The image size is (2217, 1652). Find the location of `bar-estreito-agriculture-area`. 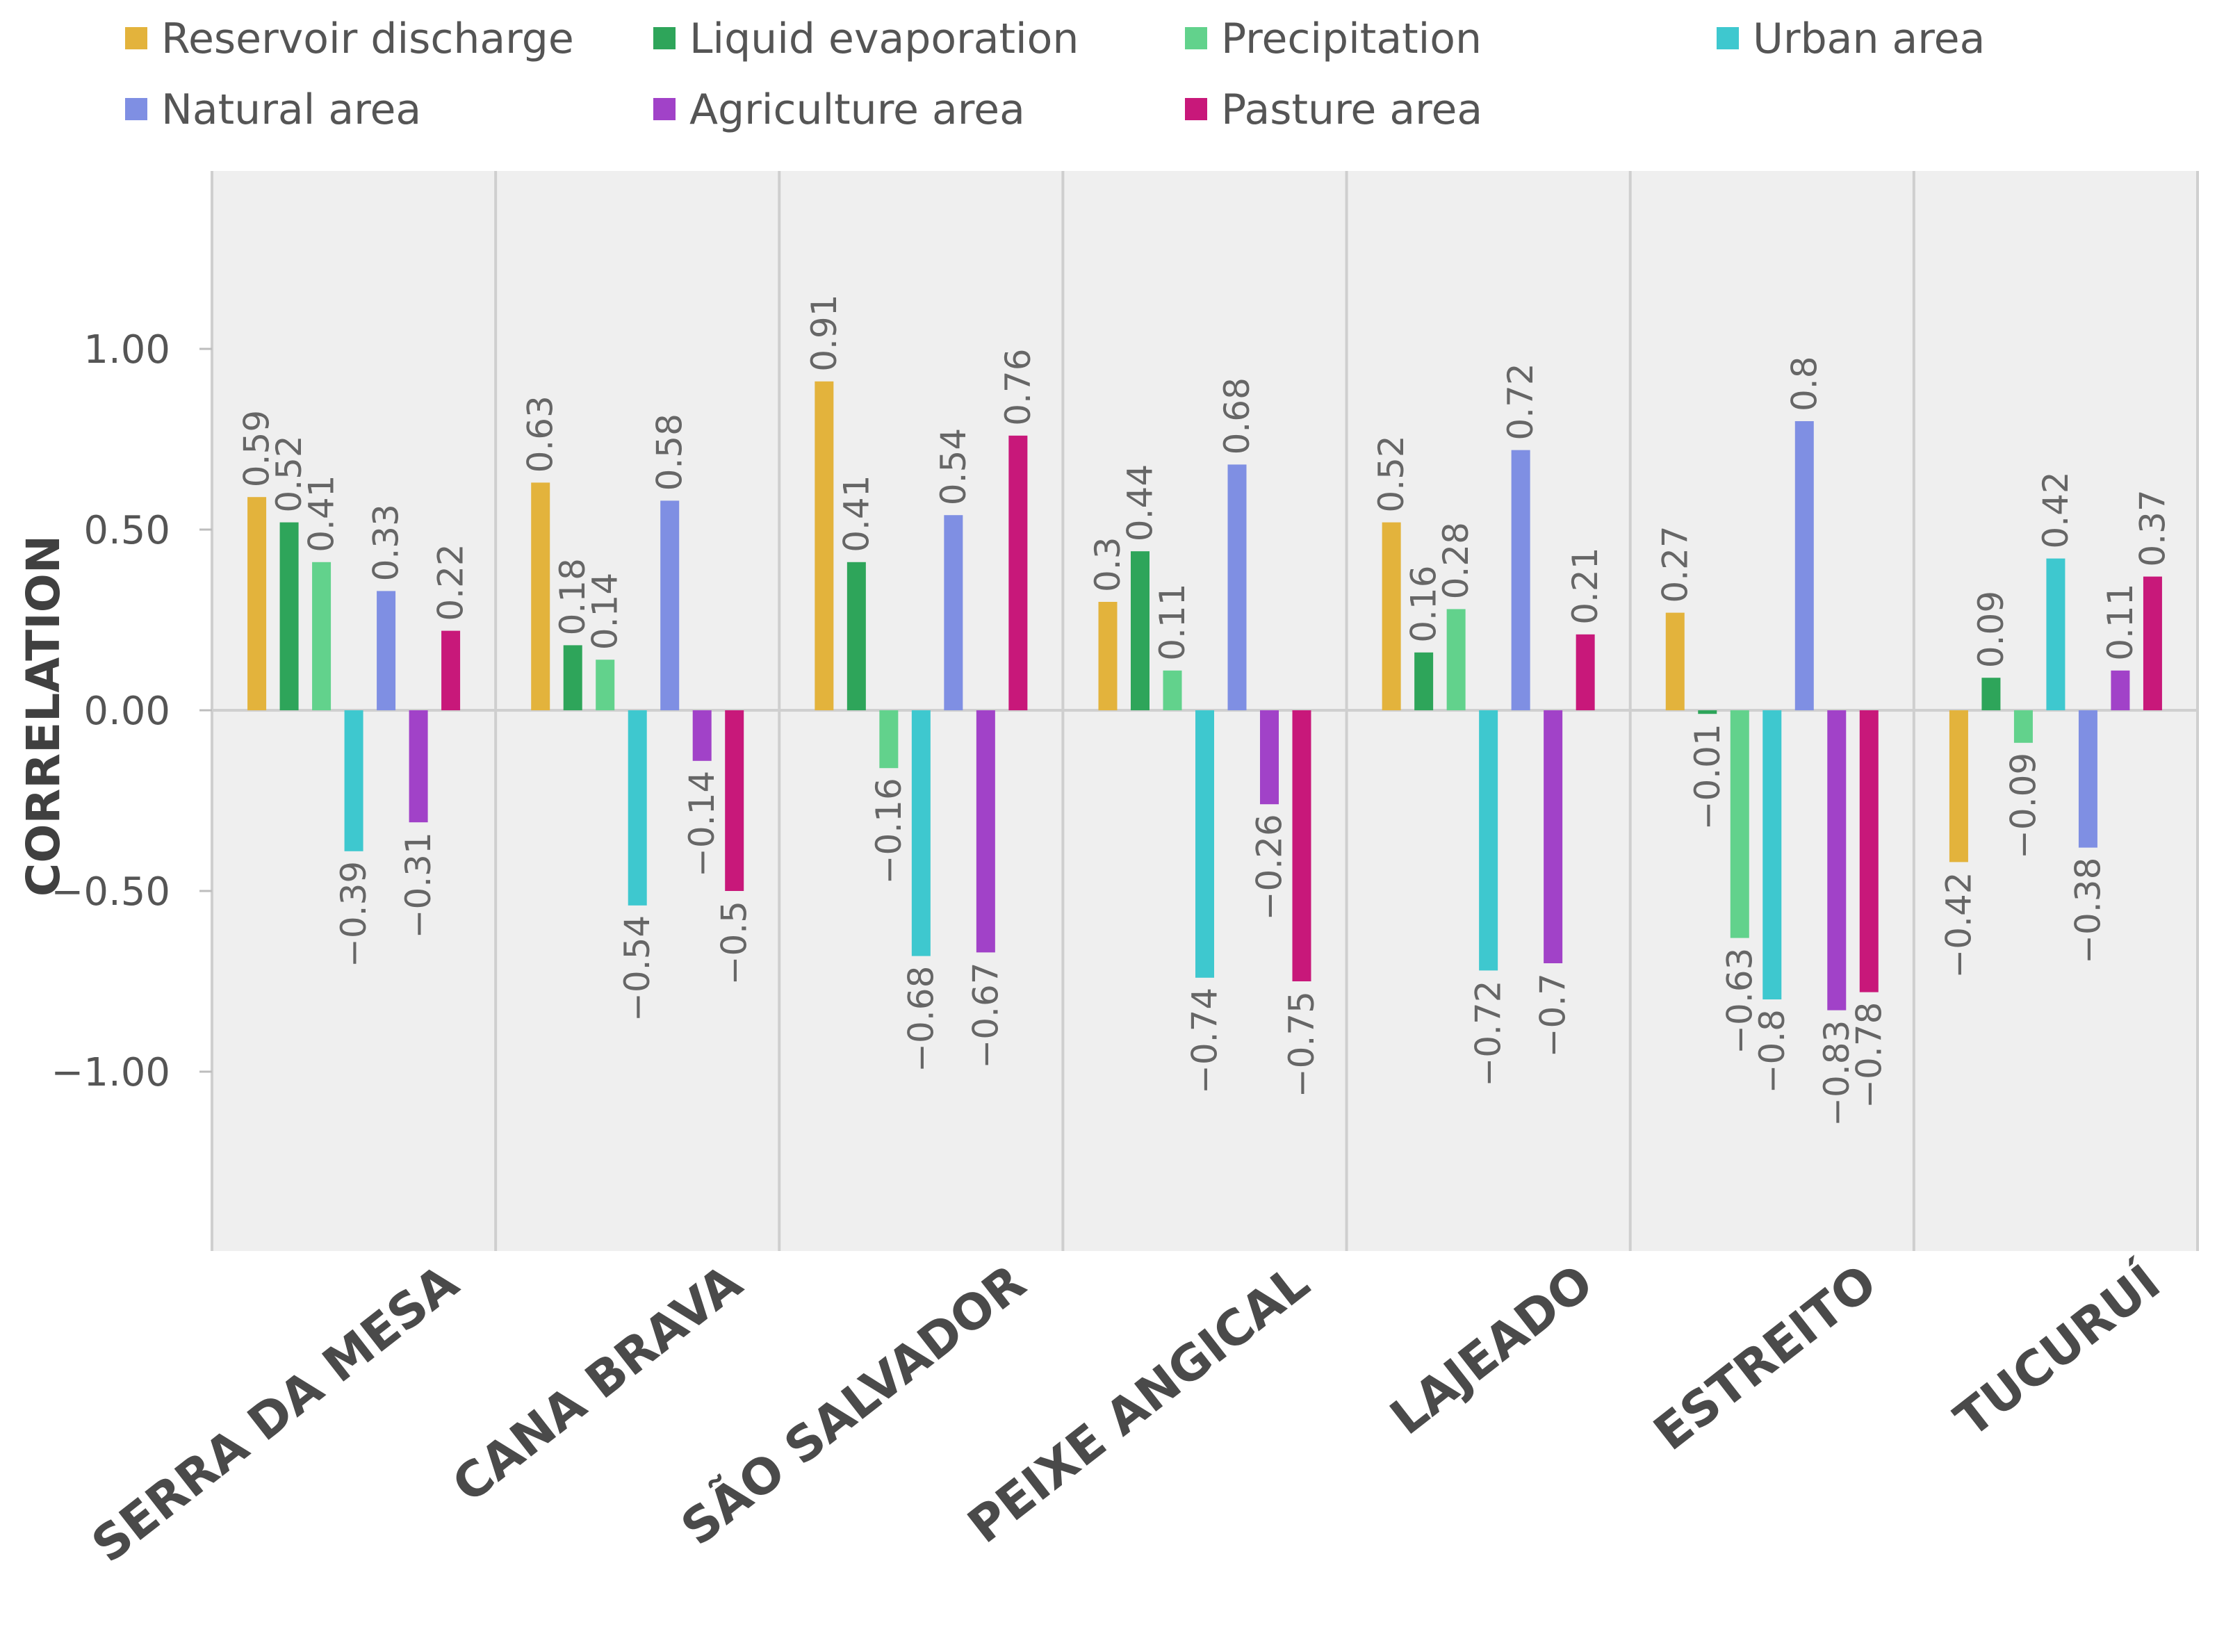

bar-estreito-agriculture-area is located at coordinates (1837, 860).